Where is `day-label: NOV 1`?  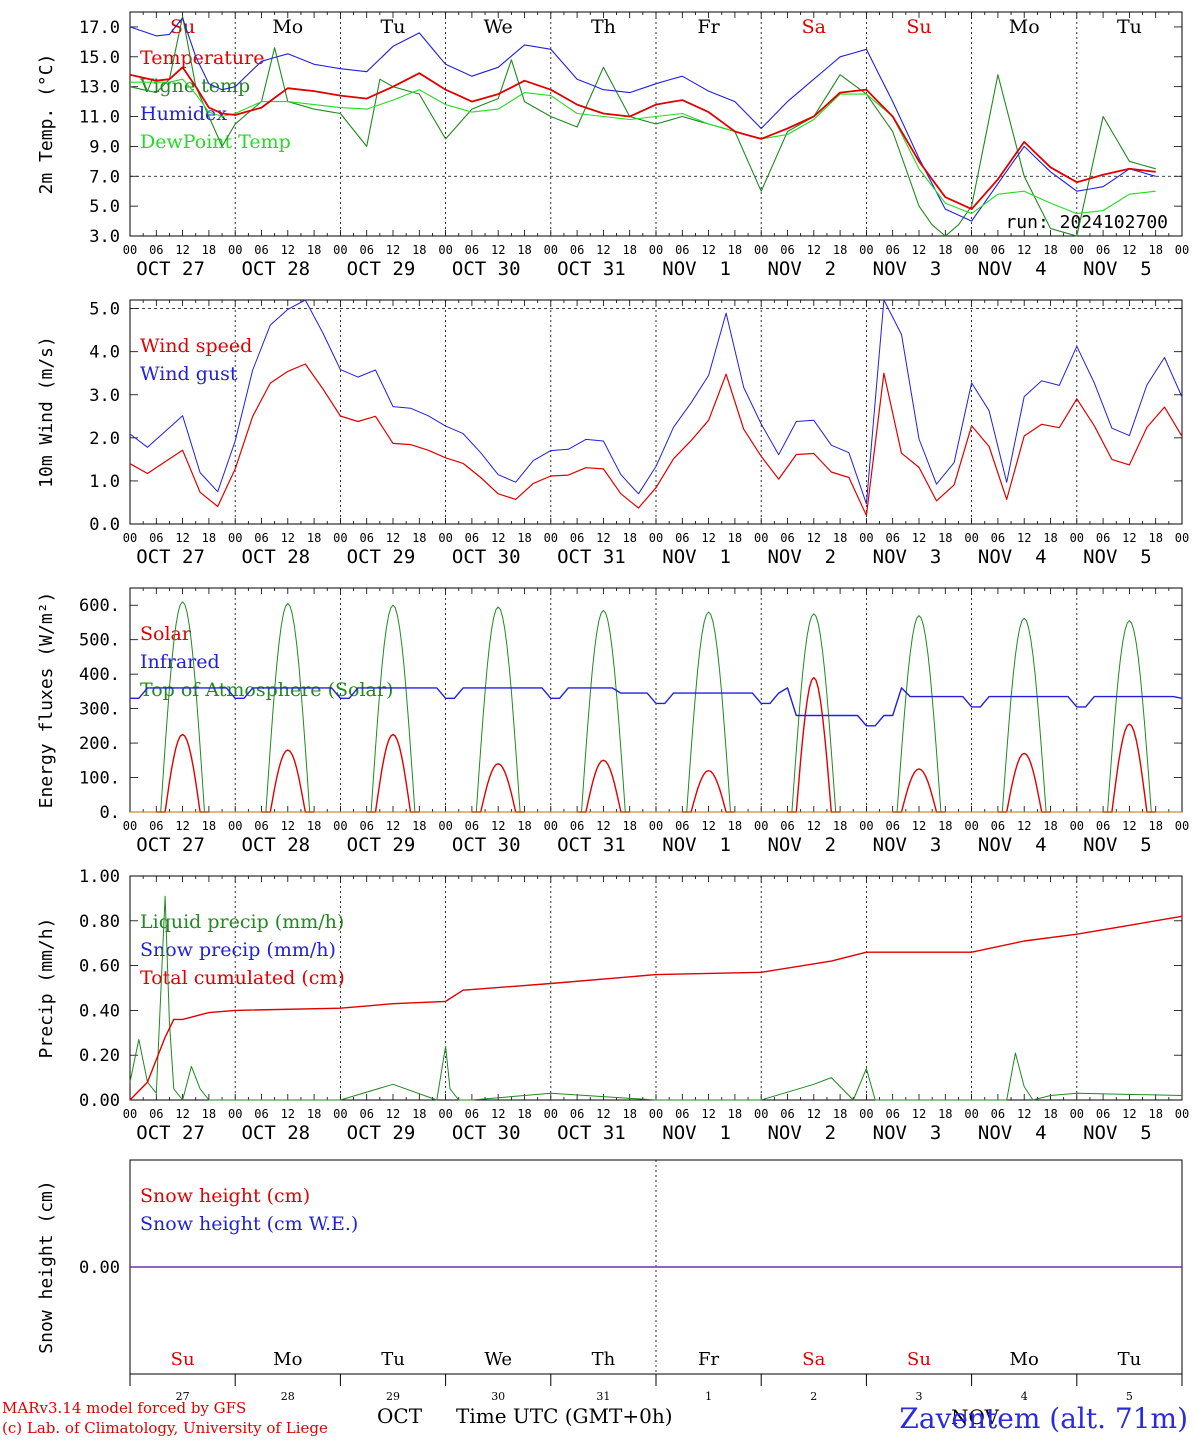
day-label: NOV 1 is located at coordinates (696, 1133).